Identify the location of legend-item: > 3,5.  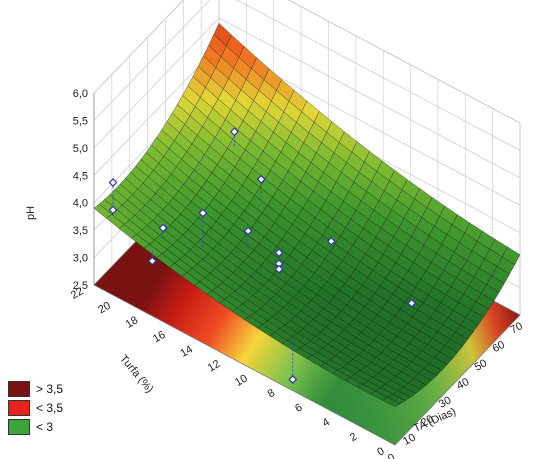
(35, 389).